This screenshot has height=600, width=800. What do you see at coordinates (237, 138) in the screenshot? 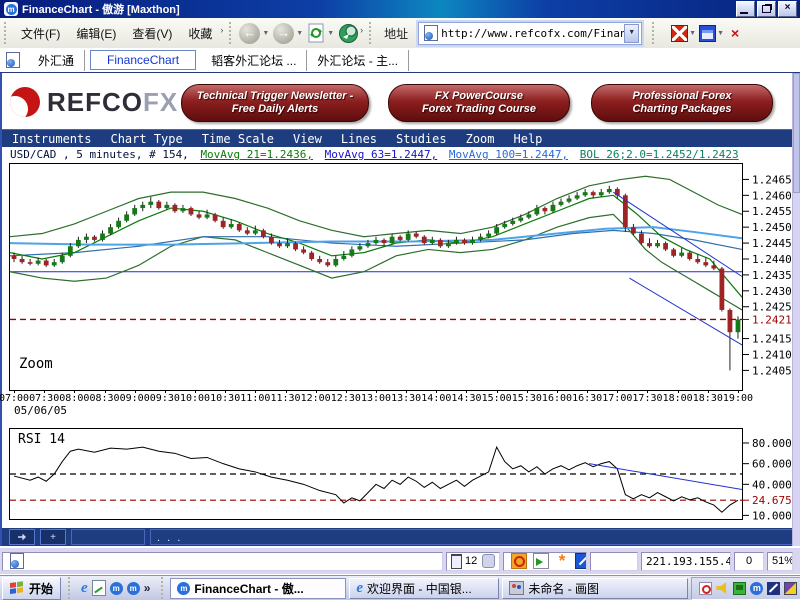
I see `chart-menu-time-scale: Time Scale` at bounding box center [237, 138].